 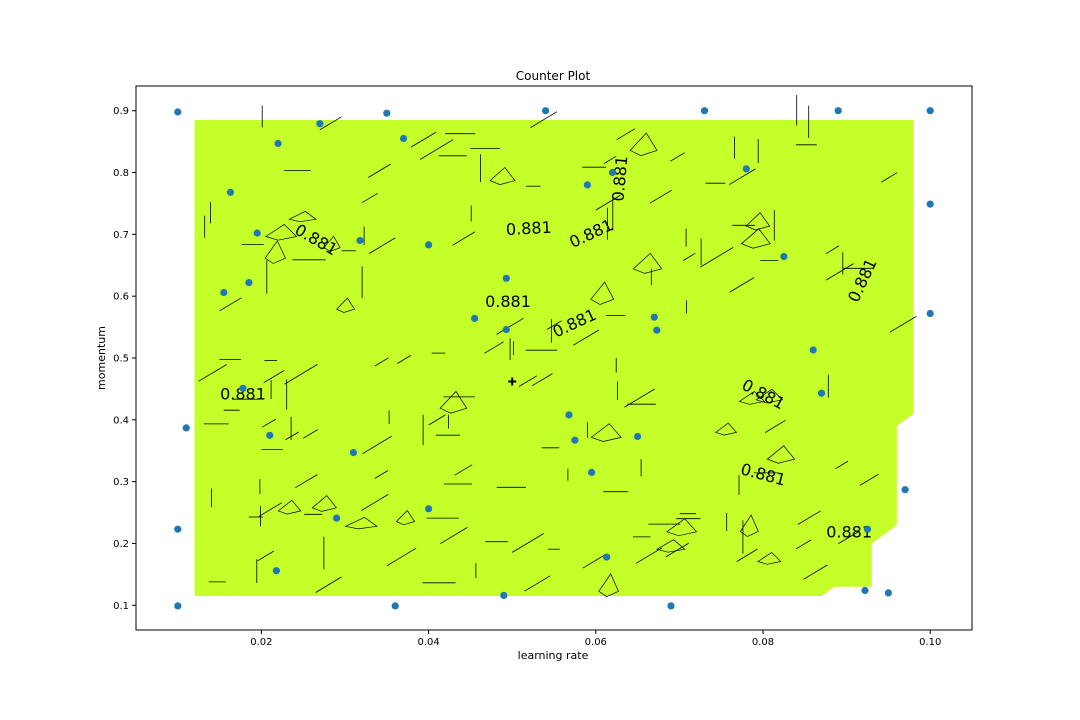 I want to click on x-tick-label: 0.02, so click(x=261, y=642).